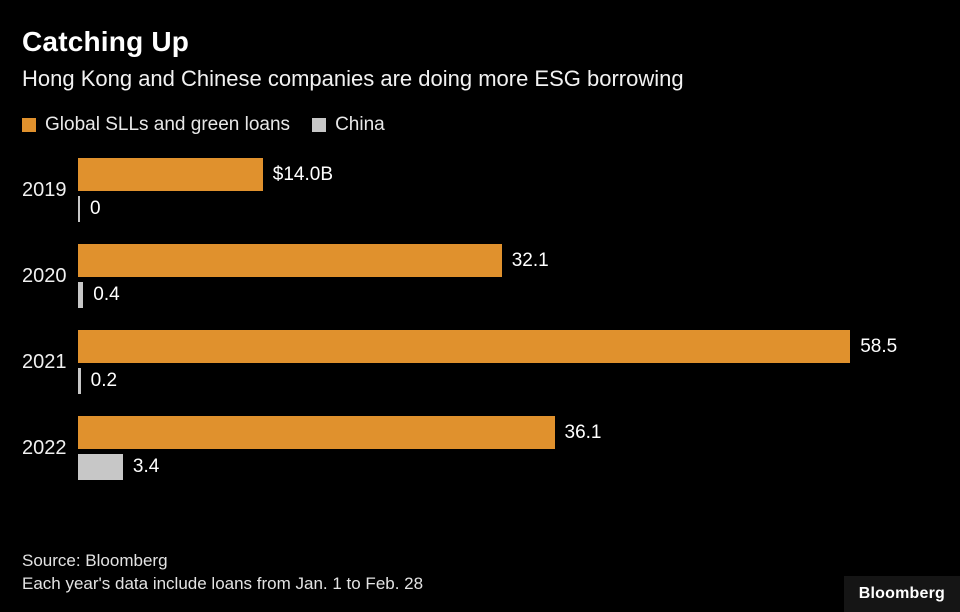 The height and width of the screenshot is (612, 960). What do you see at coordinates (106, 294) in the screenshot?
I see `bar-value-label: 0.4` at bounding box center [106, 294].